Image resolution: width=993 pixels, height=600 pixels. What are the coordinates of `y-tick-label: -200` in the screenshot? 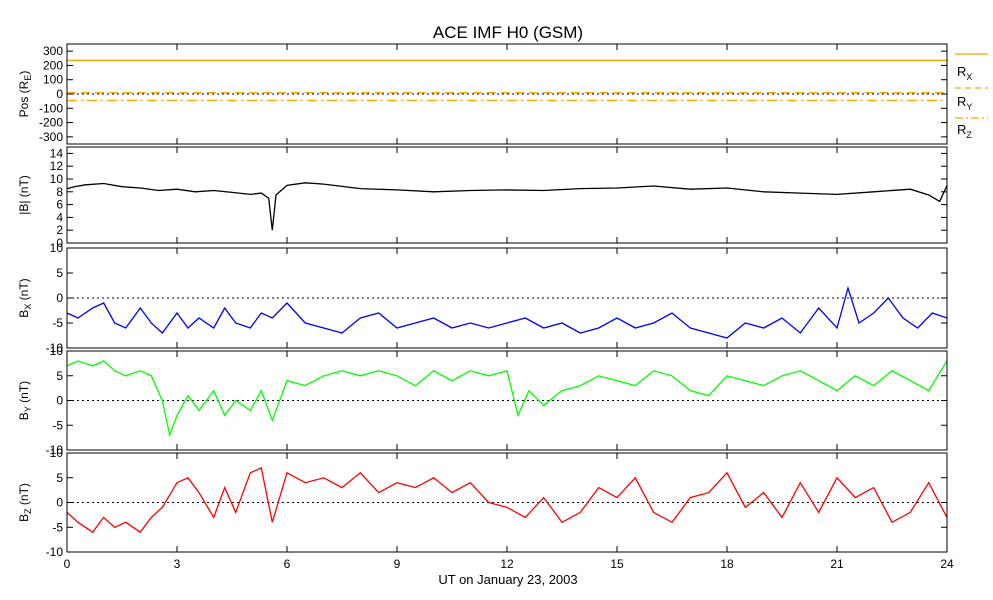 It's located at (51, 123).